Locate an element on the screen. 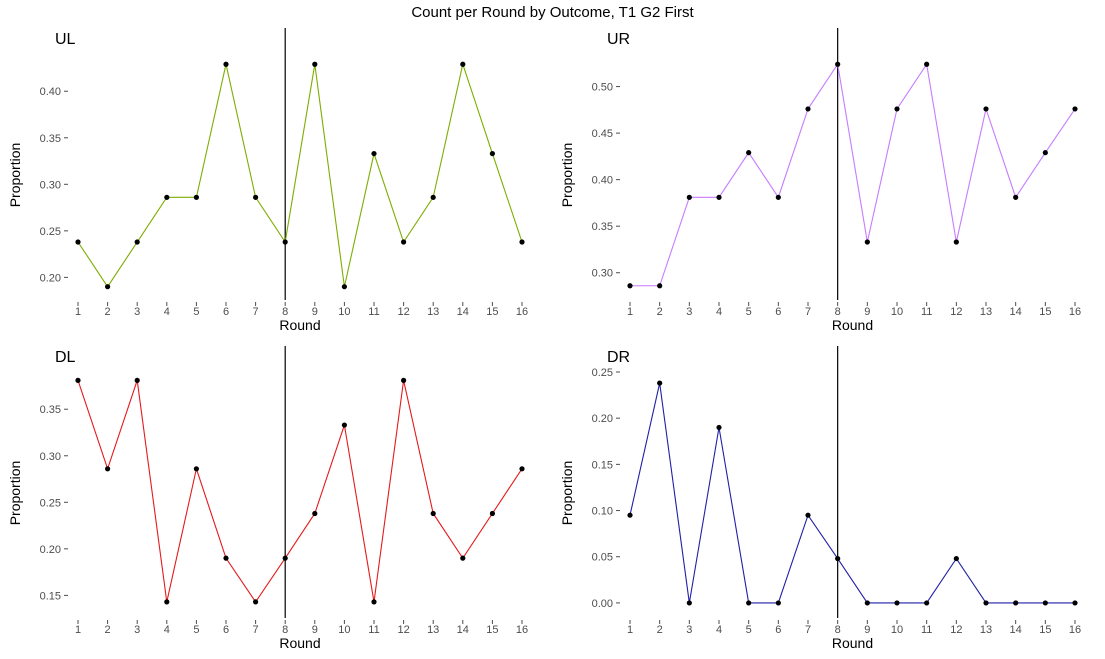 Image resolution: width=1105 pixels, height=659 pixels. dr-x-tick-label: 13 is located at coordinates (986, 630).